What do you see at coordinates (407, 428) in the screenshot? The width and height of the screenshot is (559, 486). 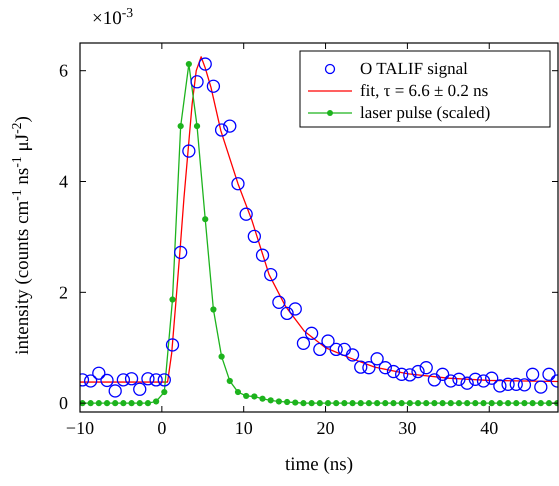 I see `x-tick-label: 30` at bounding box center [407, 428].